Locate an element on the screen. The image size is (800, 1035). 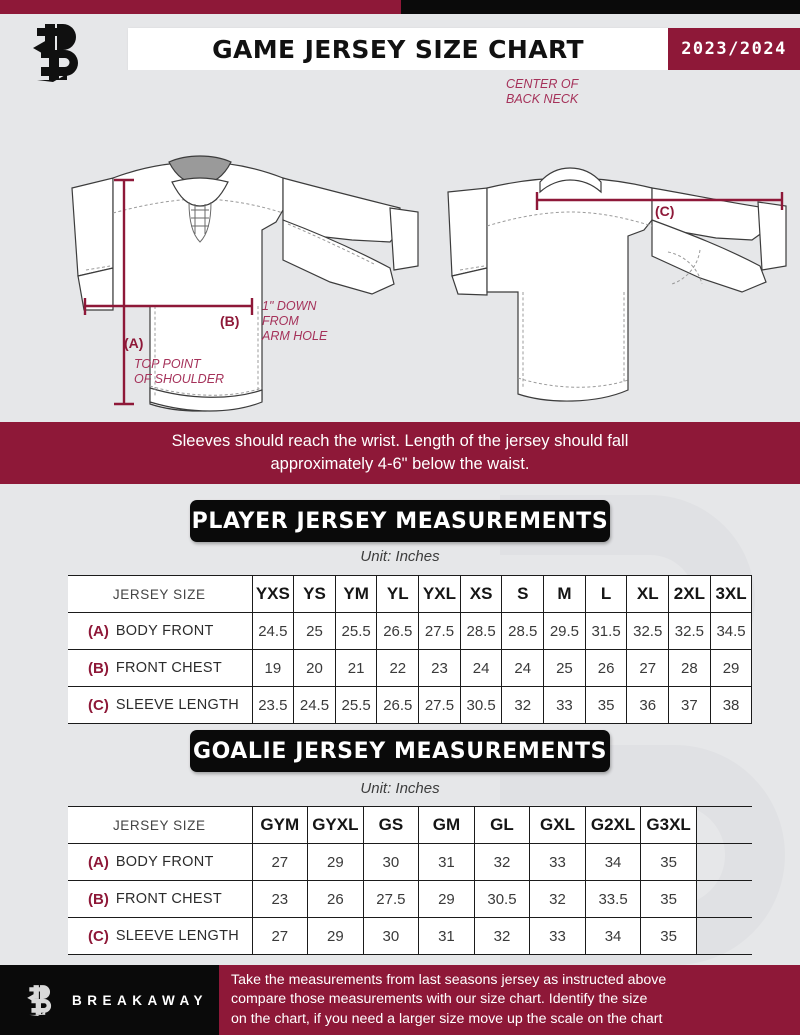
marker-b-note-line2: FROM is located at coordinates (280, 321).